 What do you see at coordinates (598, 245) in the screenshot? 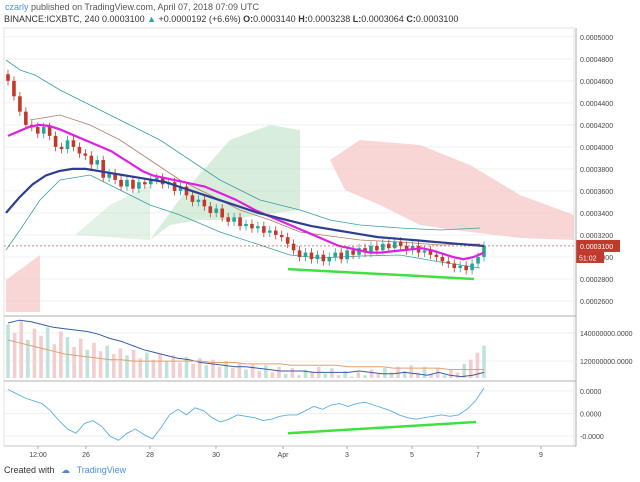
I see `last-price-tag` at bounding box center [598, 245].